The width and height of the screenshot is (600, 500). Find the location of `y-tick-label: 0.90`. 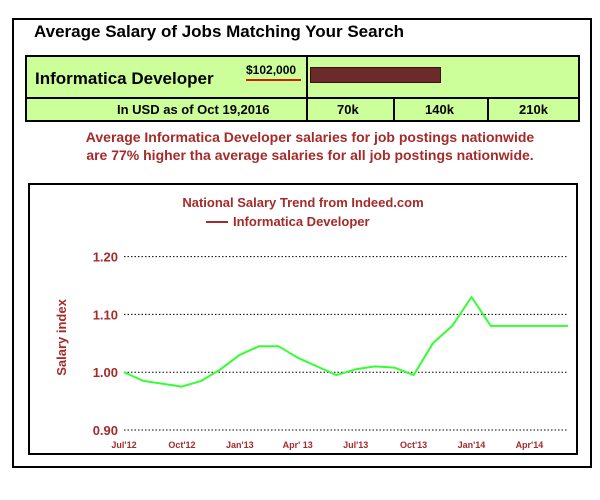

y-tick-label: 0.90 is located at coordinates (105, 430).